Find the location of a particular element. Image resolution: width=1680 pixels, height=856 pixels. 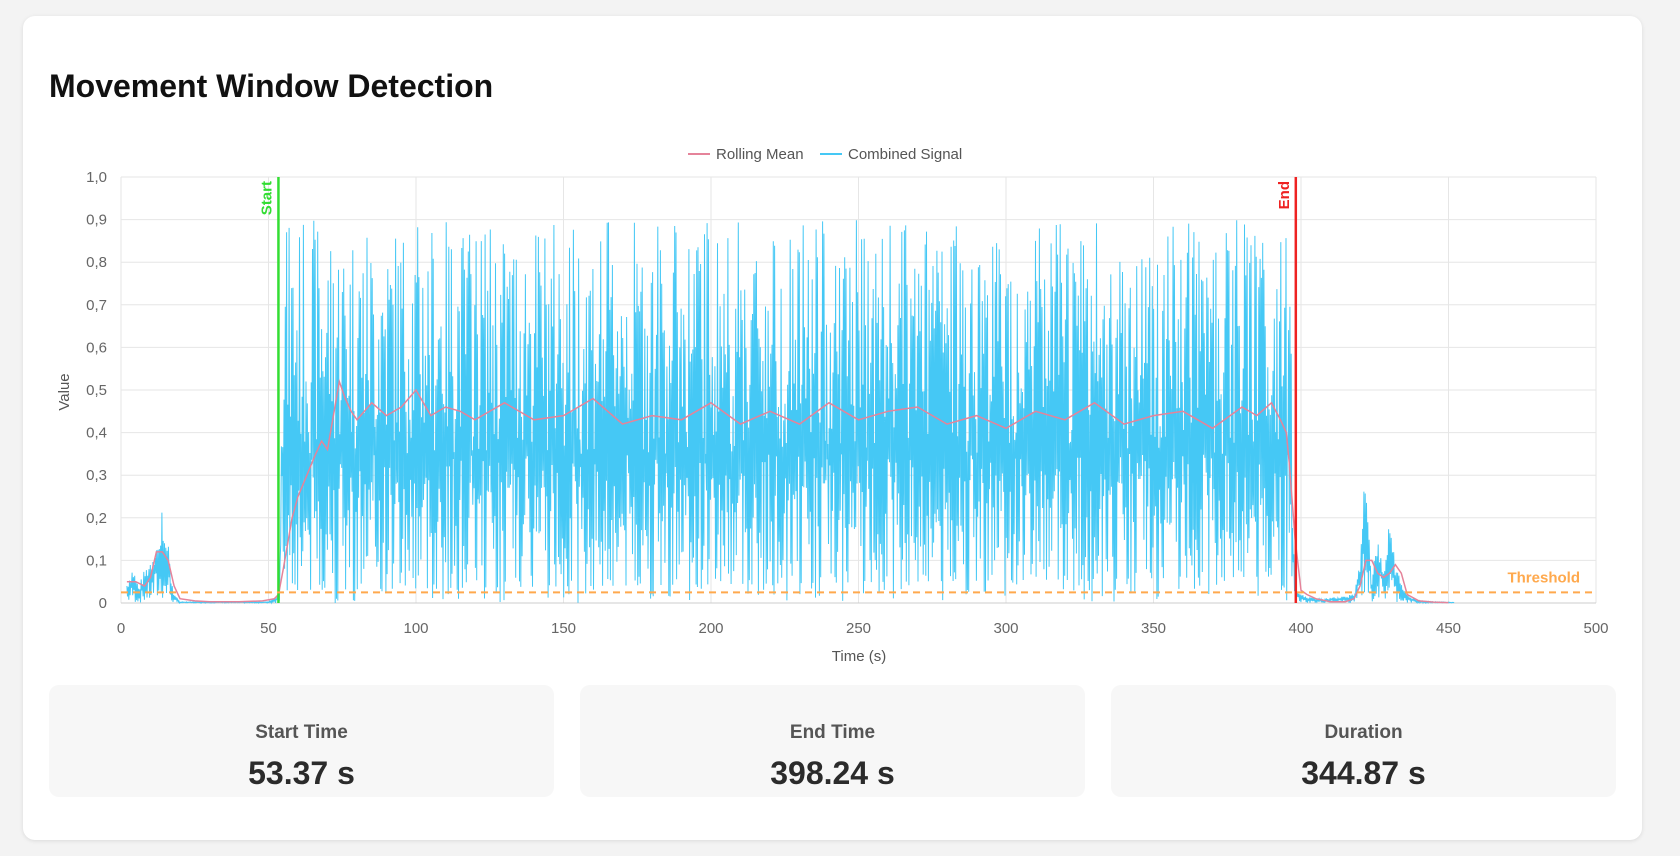

y-tick-label: 0,3 is located at coordinates (96, 475).